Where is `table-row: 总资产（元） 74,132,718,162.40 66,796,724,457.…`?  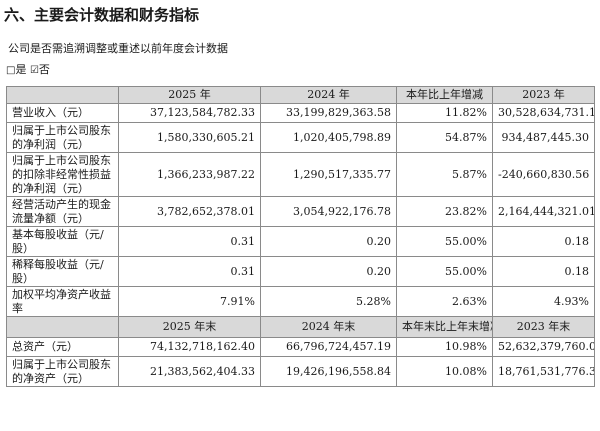 table-row: 总资产（元） 74,132,718,162.40 66,796,724,457.… is located at coordinates (300, 347).